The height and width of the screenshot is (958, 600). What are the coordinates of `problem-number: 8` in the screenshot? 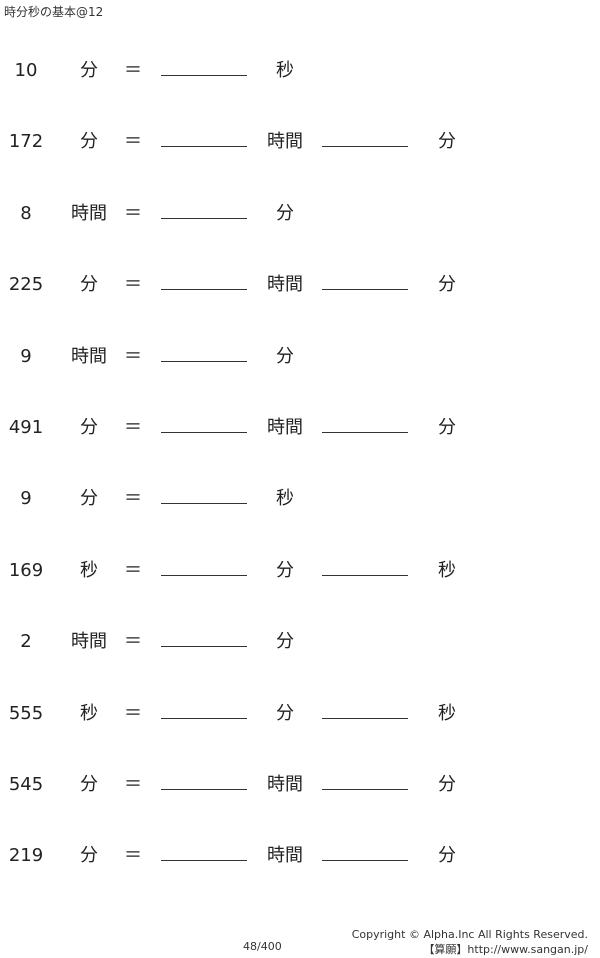 It's located at (26, 213).